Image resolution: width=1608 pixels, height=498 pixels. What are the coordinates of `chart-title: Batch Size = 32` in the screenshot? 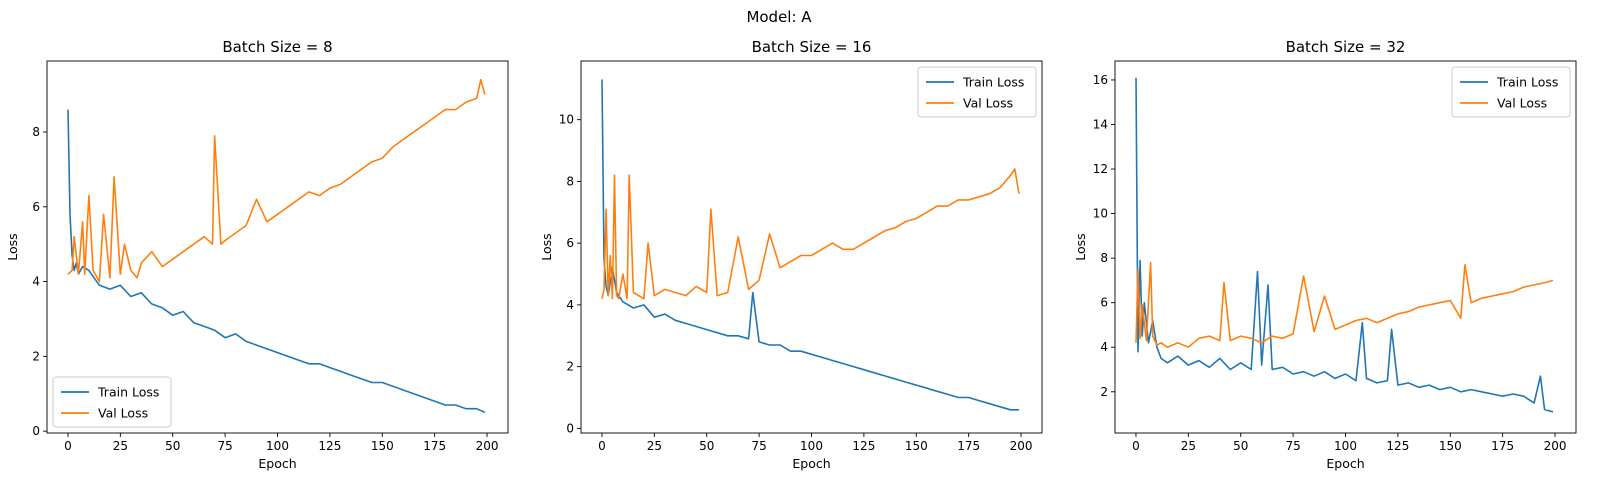 It's located at (1346, 47).